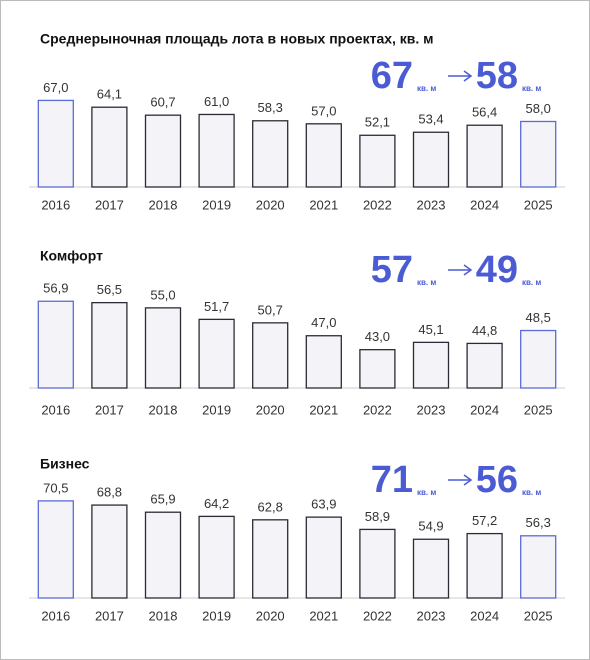 The height and width of the screenshot is (660, 590). Describe the element at coordinates (484, 112) in the screenshot. I see `value-label: 56,4` at that location.